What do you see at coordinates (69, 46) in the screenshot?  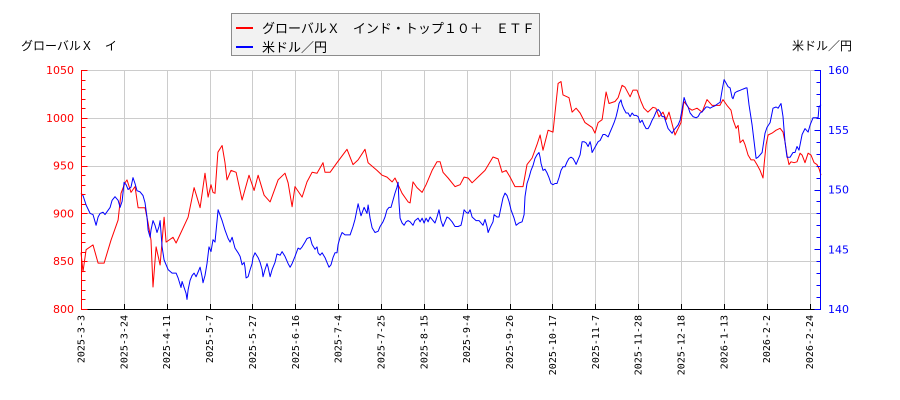 I see `left-axis-title: グローバルＸ イ` at bounding box center [69, 46].